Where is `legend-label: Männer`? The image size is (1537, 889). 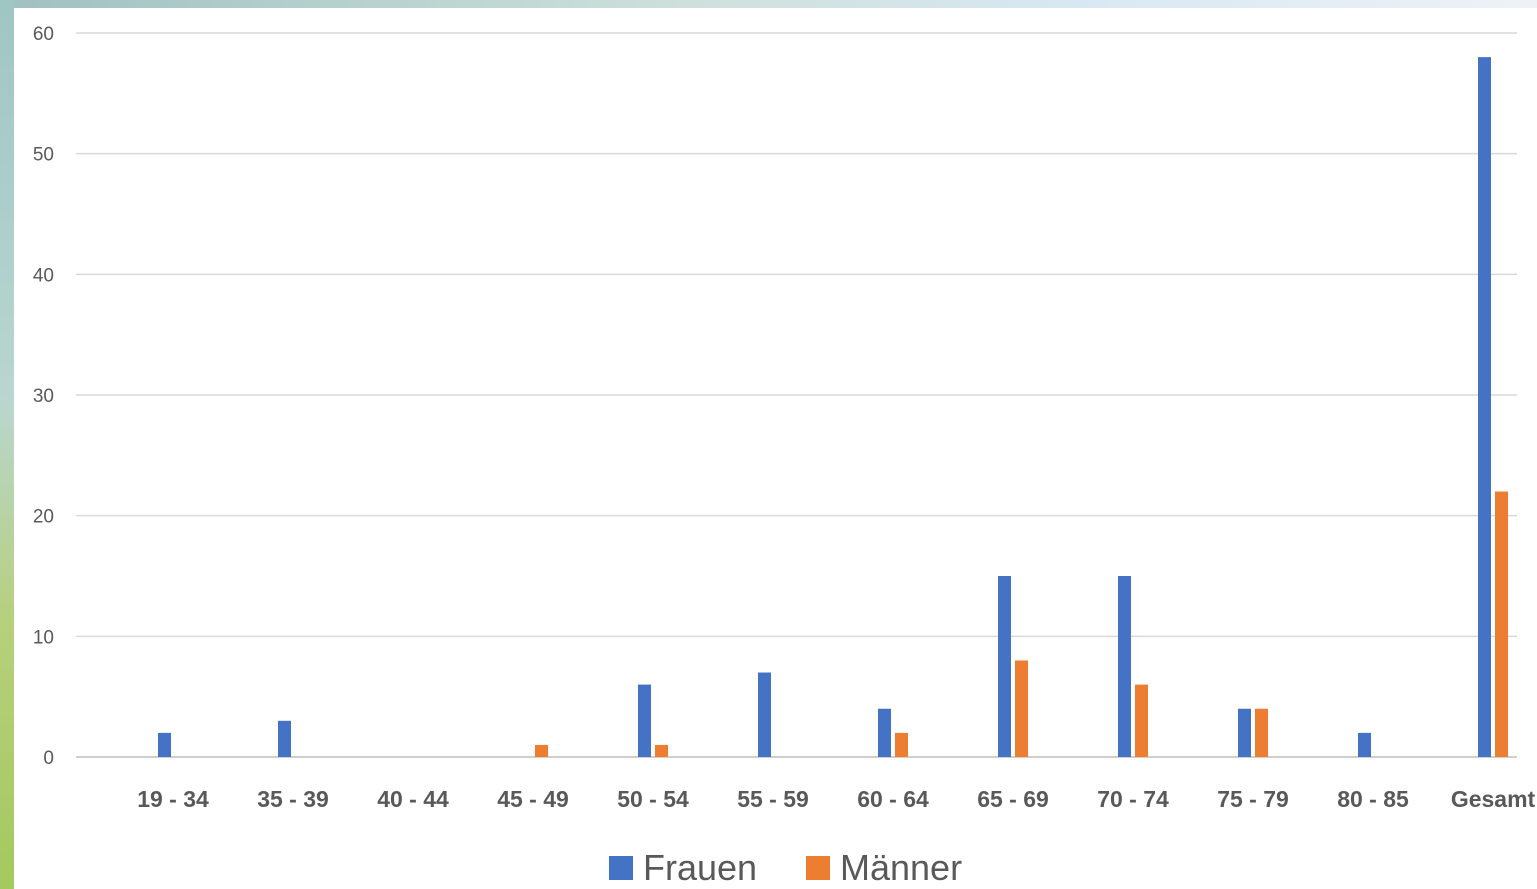 legend-label: Männer is located at coordinates (901, 867).